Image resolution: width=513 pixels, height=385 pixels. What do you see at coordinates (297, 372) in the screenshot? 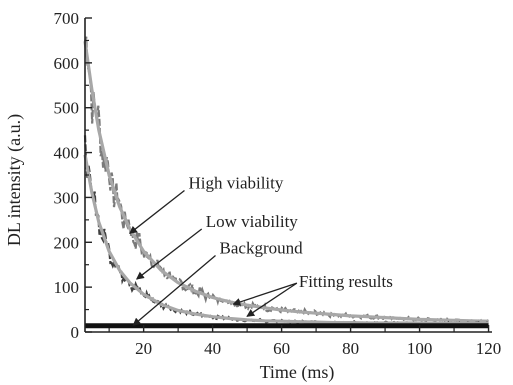
I see `x-axis-title: Time (ms)` at bounding box center [297, 372].